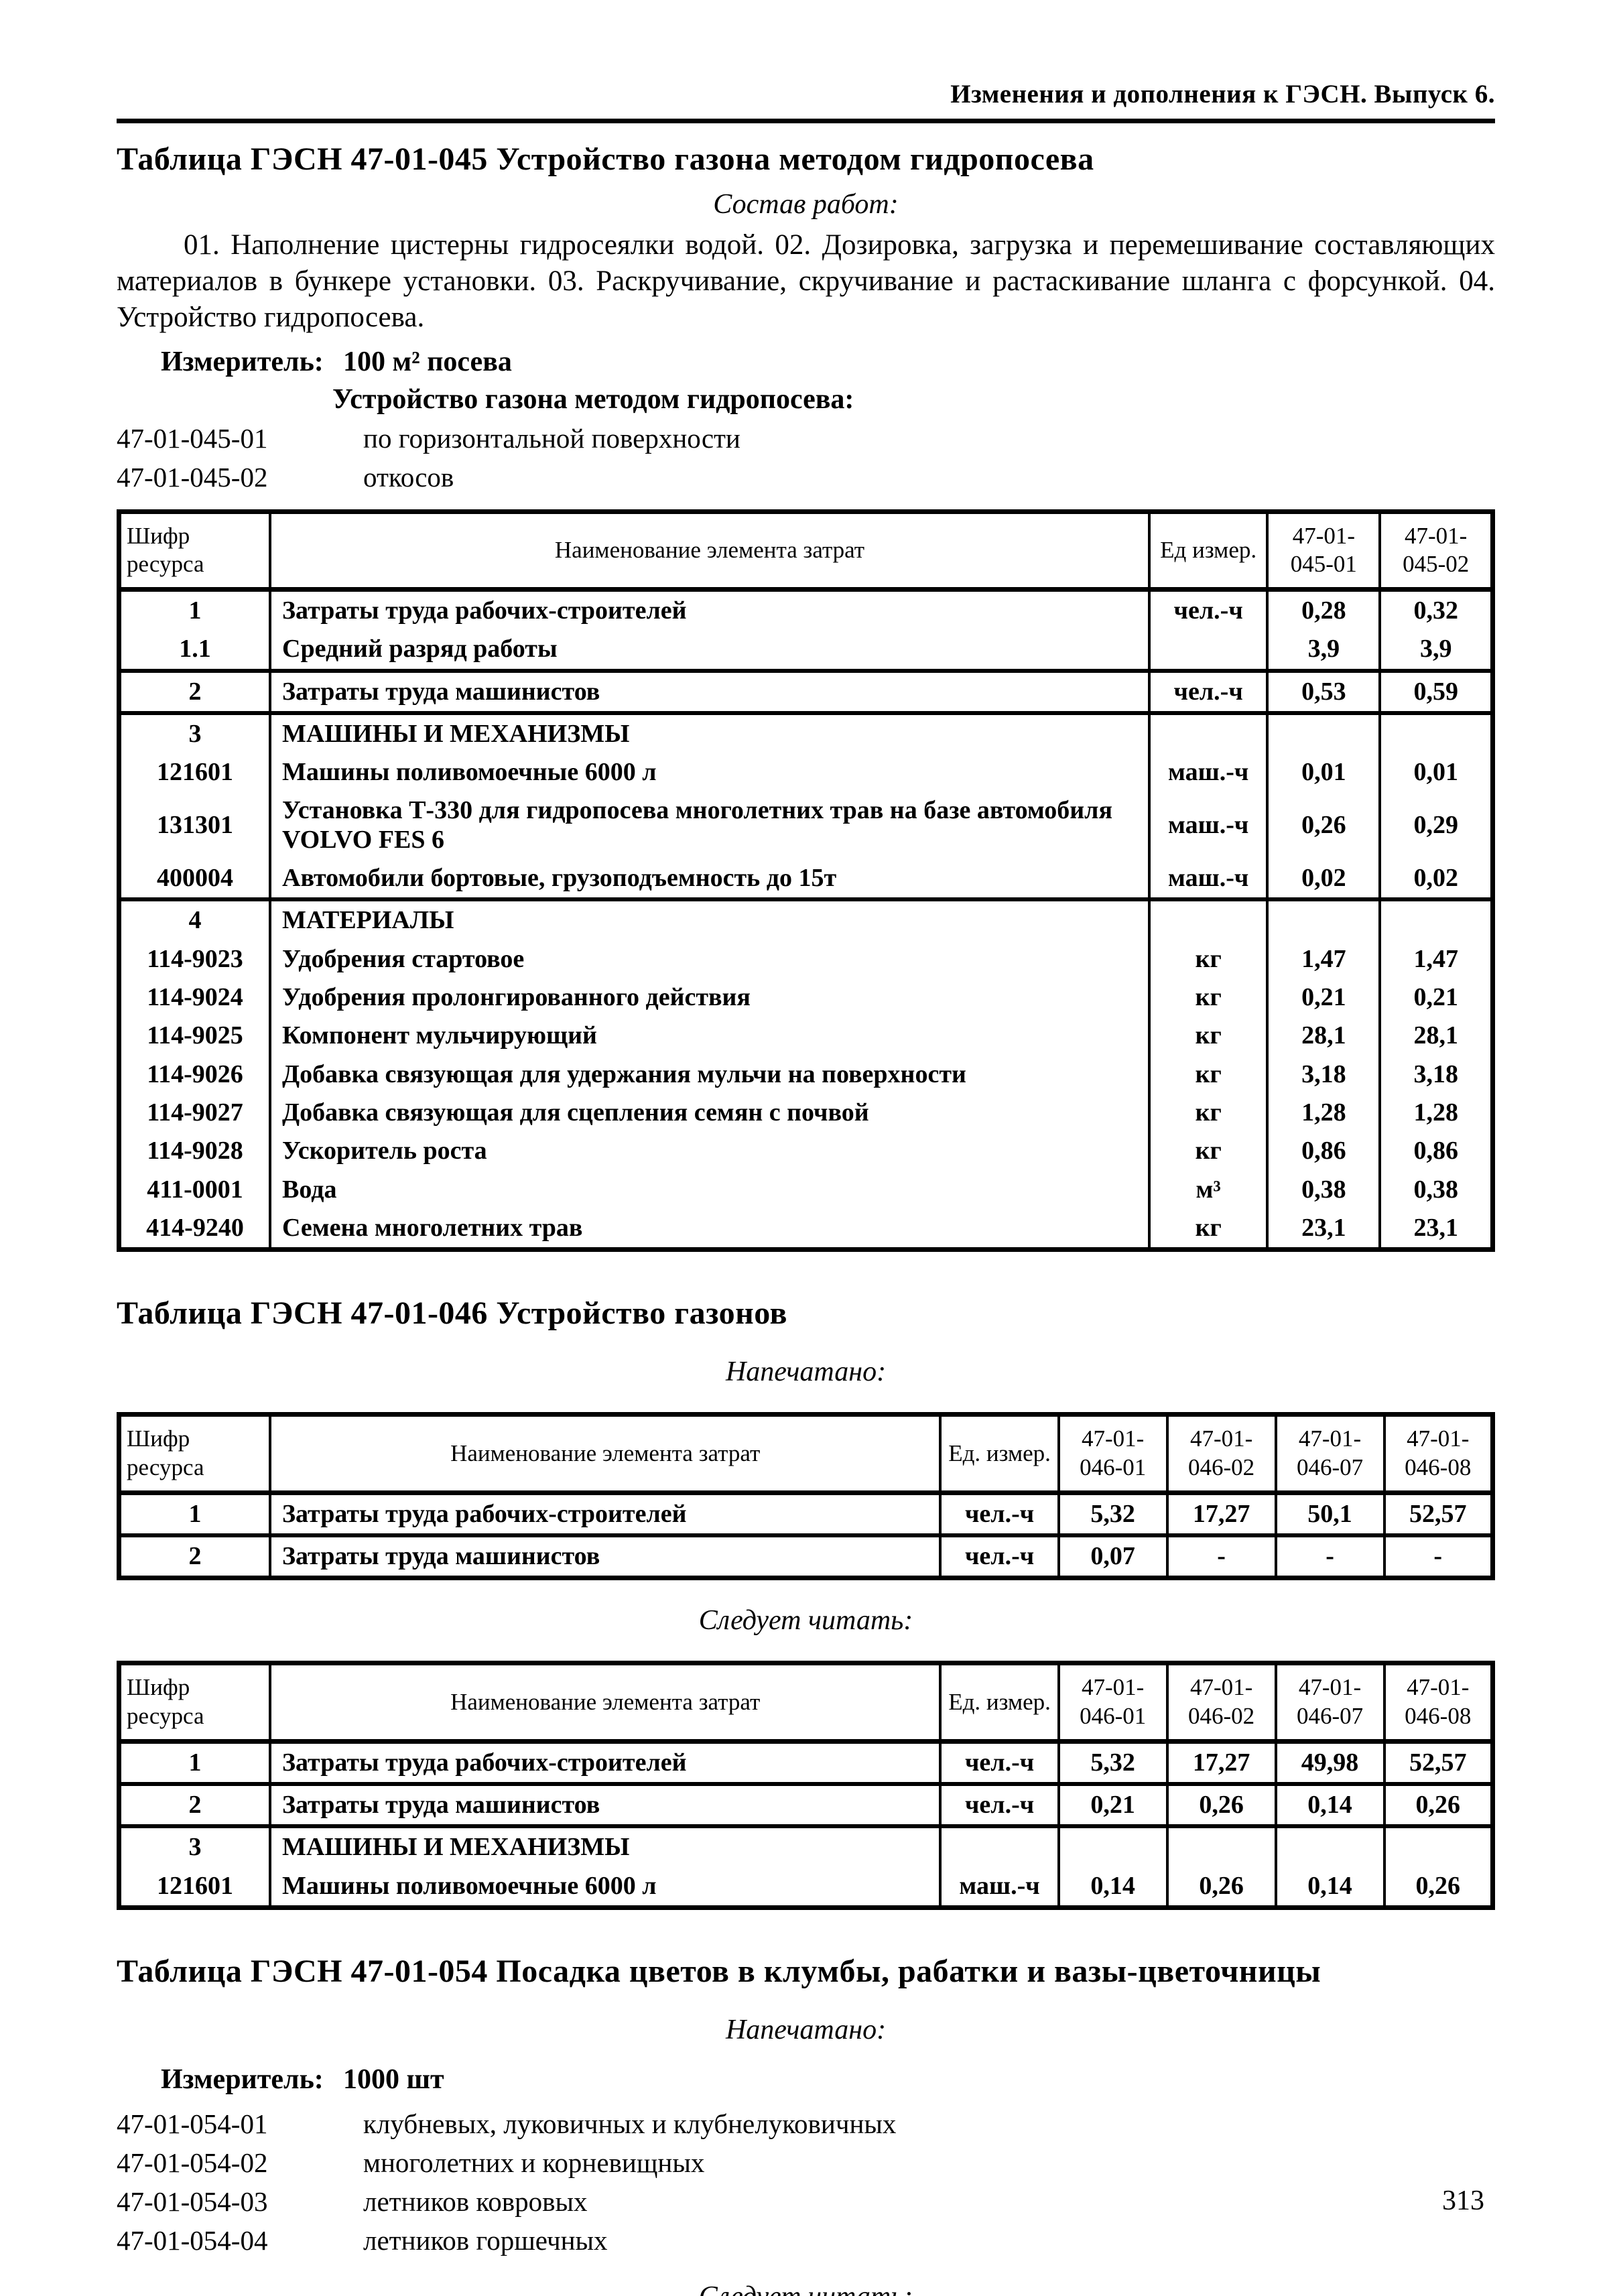 Image resolution: width=1613 pixels, height=2296 pixels. Describe the element at coordinates (1437, 1513) in the screenshot. I see `table-cell: 52,57` at that location.